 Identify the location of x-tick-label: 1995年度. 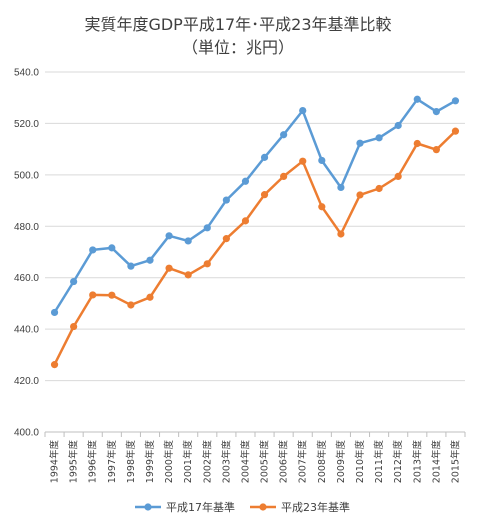
(74, 462).